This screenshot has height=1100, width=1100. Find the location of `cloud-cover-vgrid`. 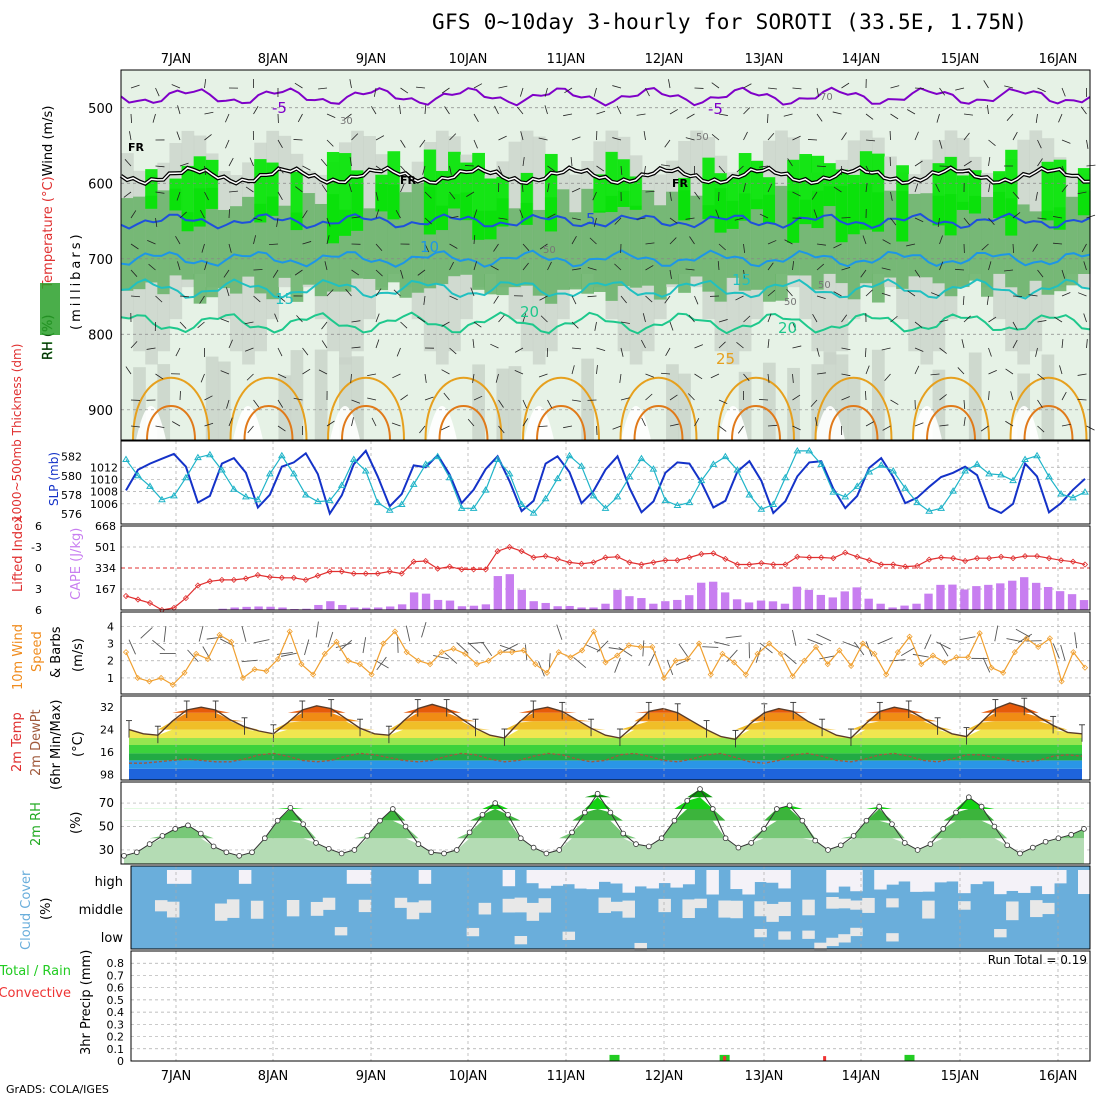

cloud-cover-vgrid is located at coordinates (617, 907).